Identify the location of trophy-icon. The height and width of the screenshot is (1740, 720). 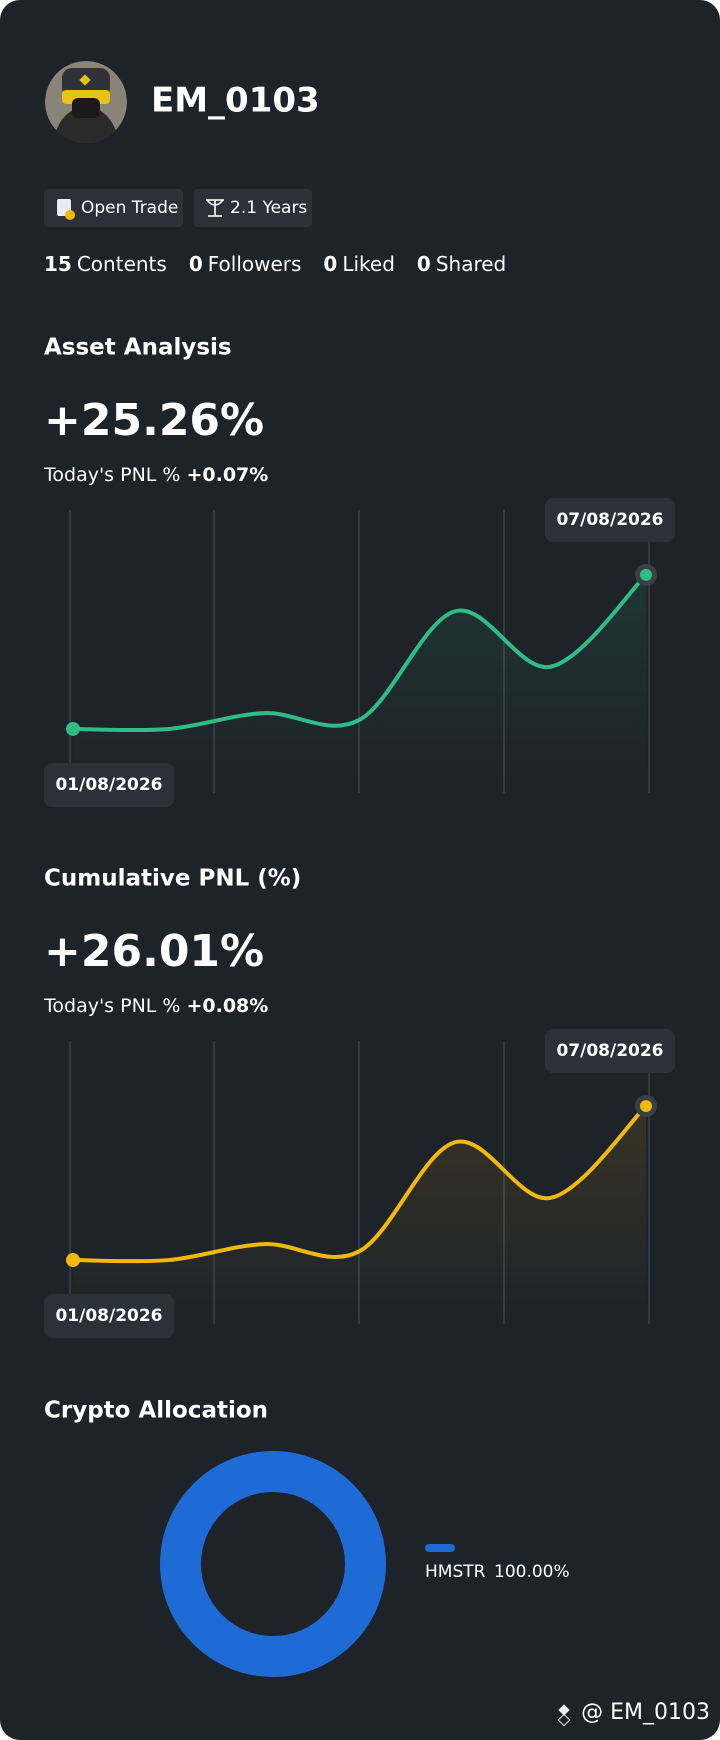
(215, 208).